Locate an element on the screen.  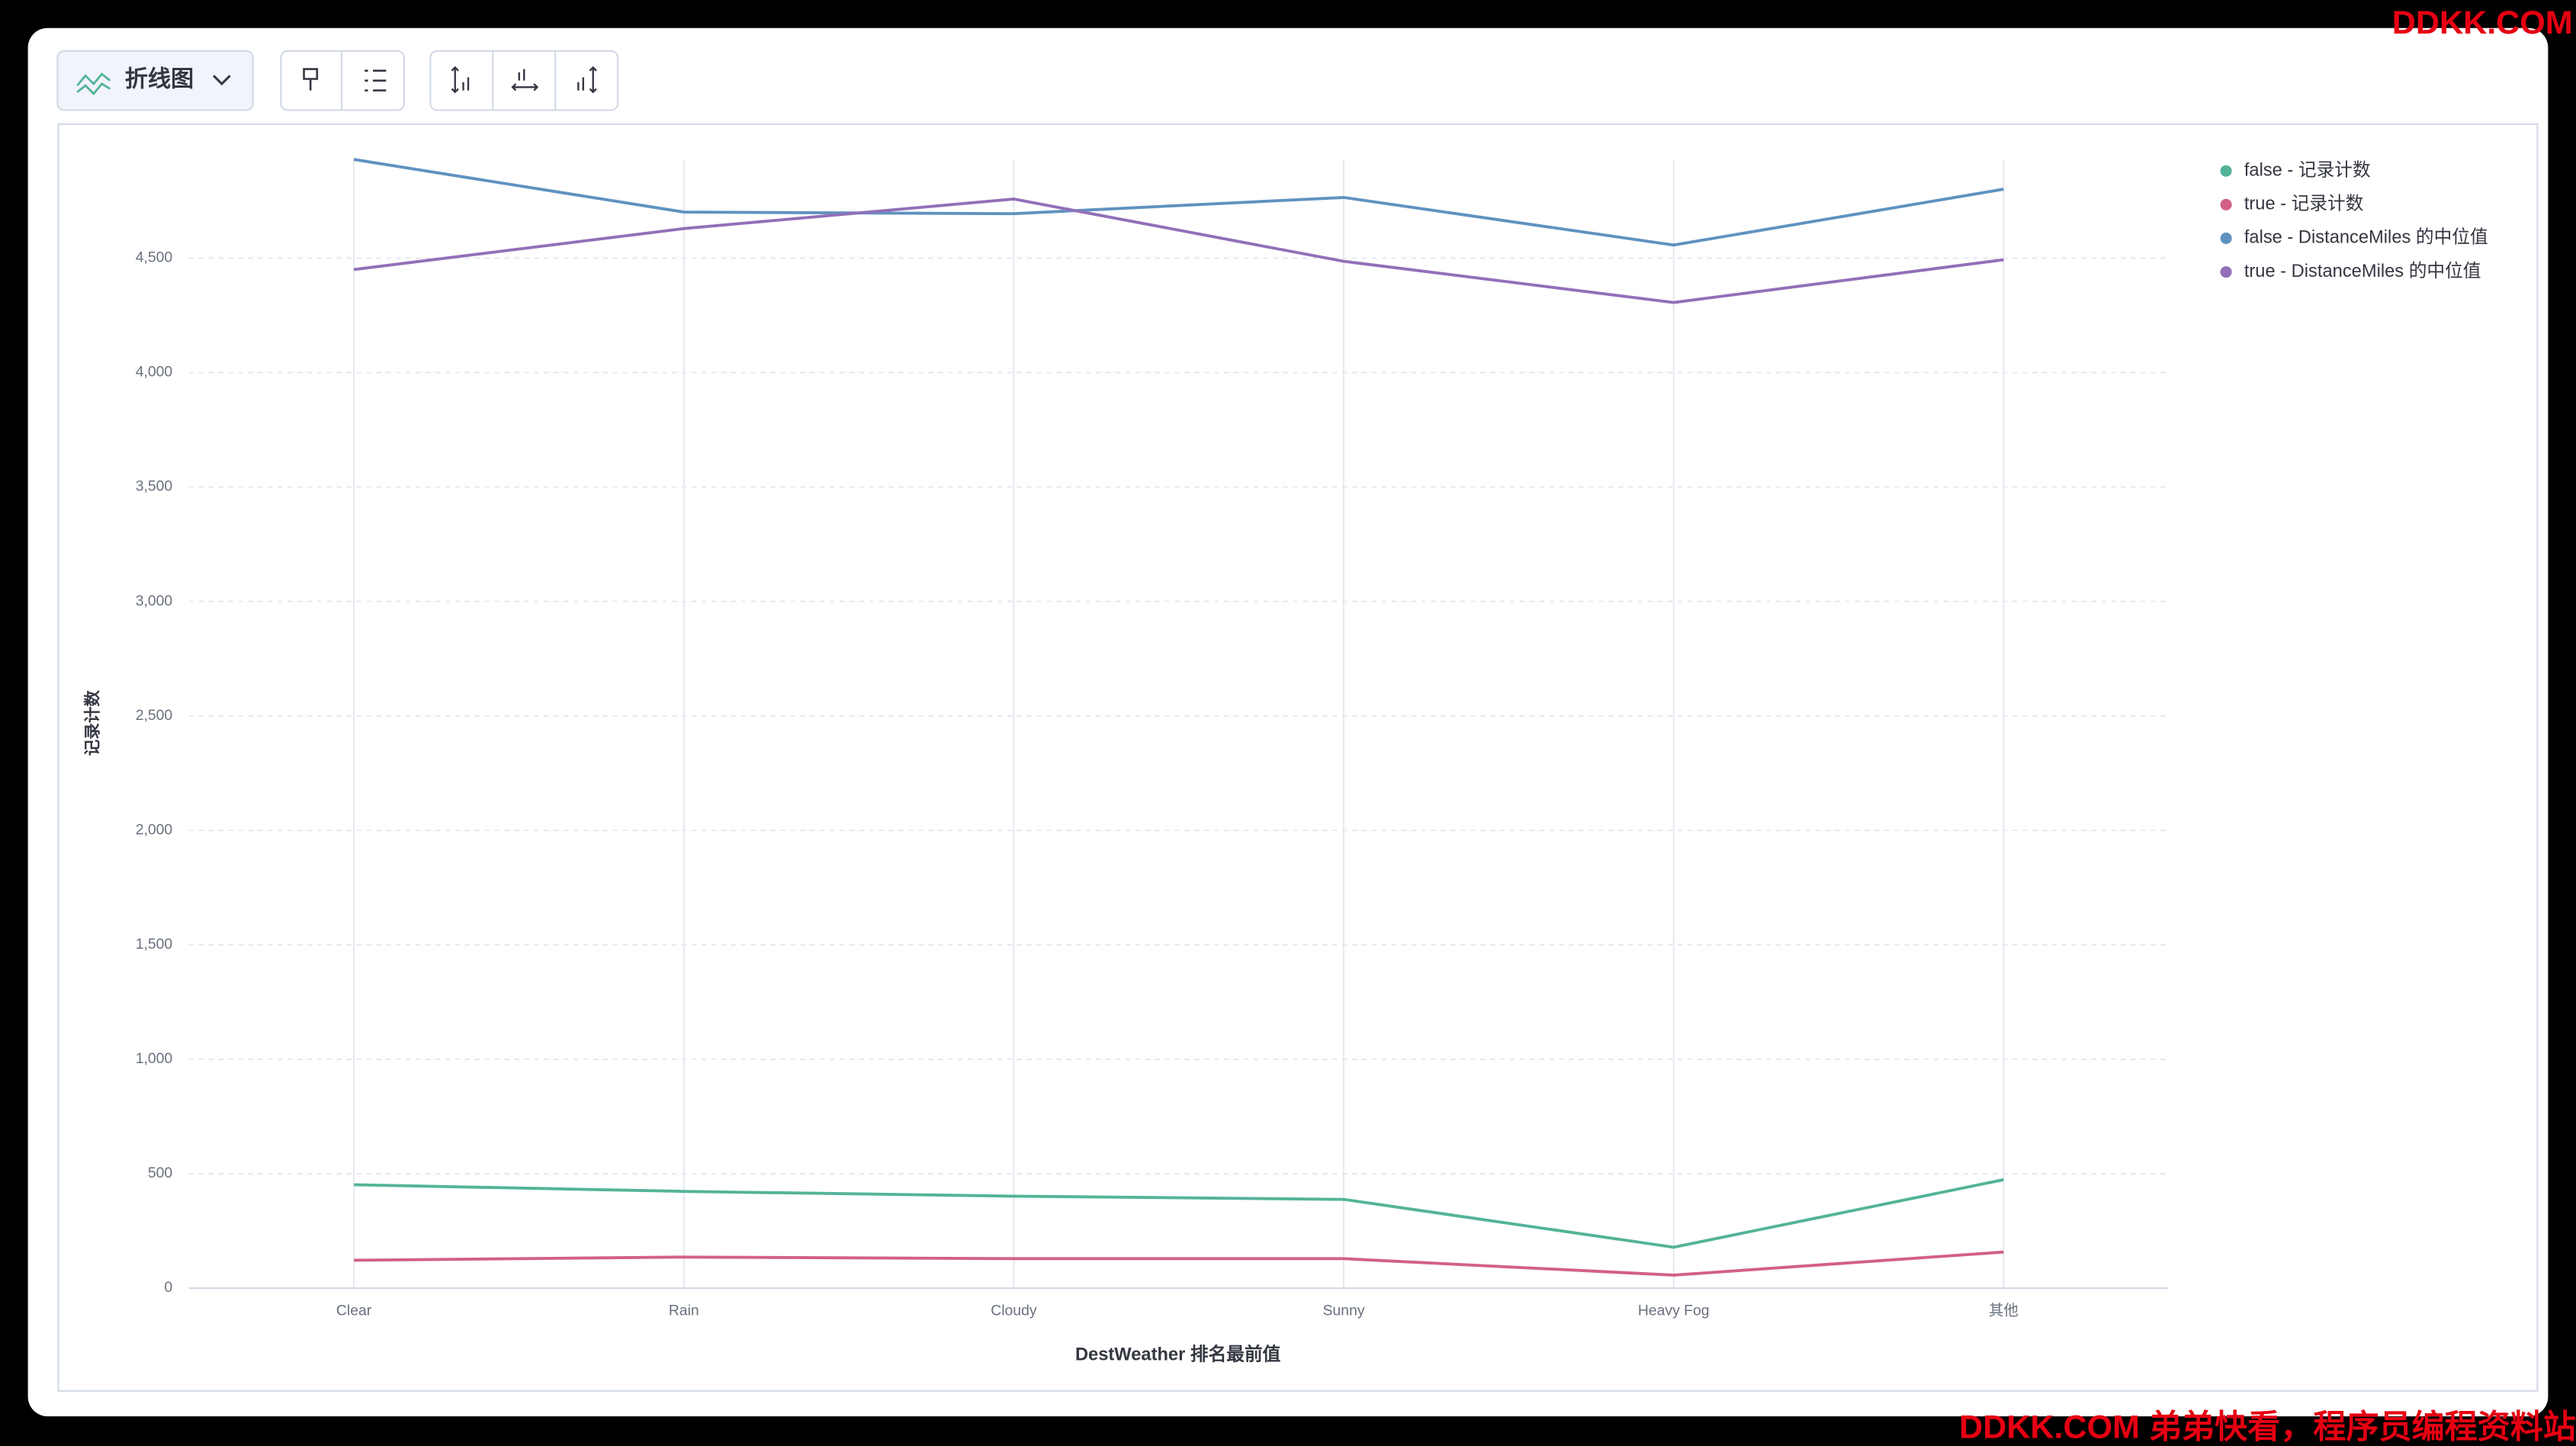
y-tick-label: 4,000 is located at coordinates (154, 372).